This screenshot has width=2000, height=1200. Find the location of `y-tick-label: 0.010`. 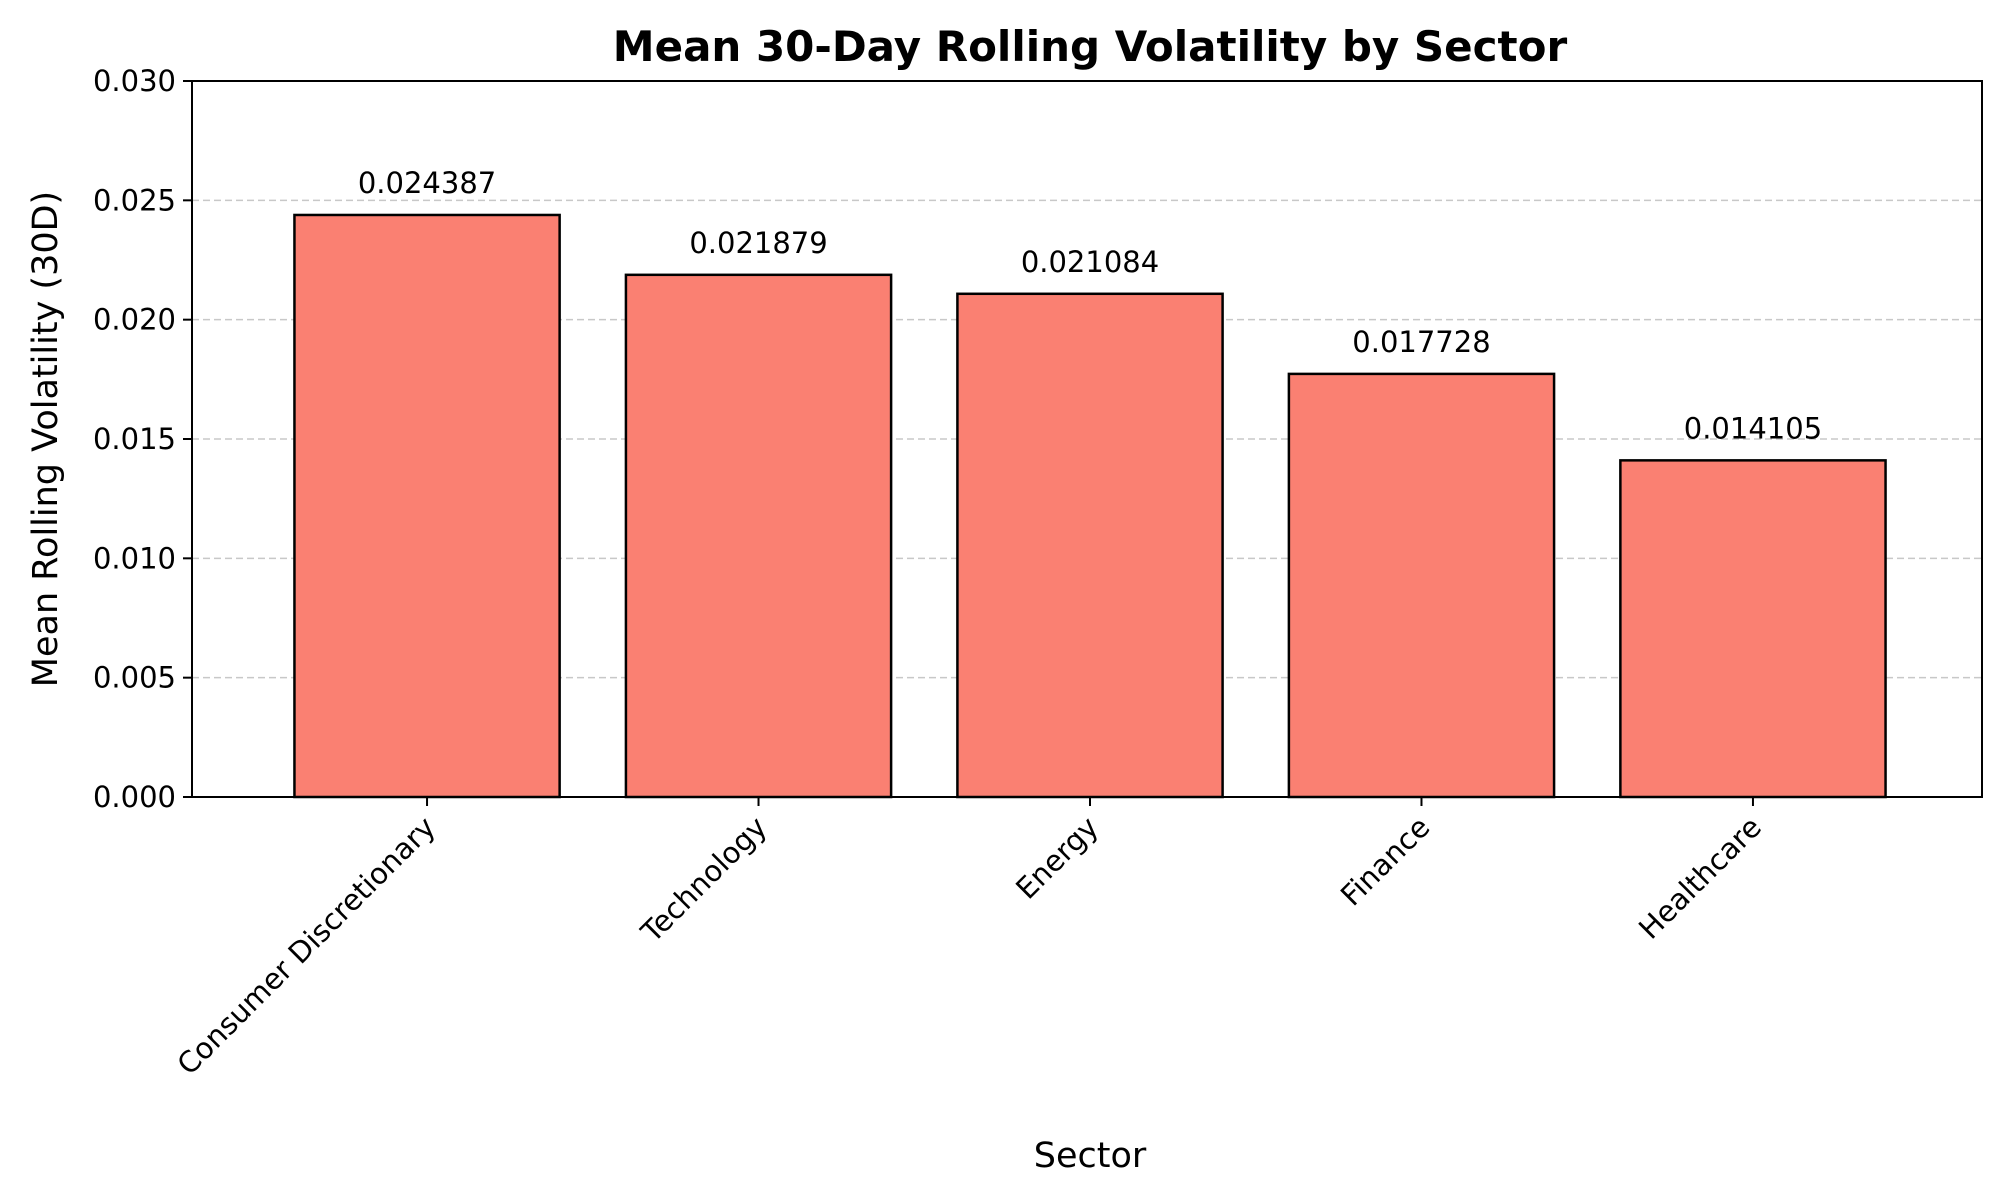

y-tick-label: 0.010 is located at coordinates (134, 558).